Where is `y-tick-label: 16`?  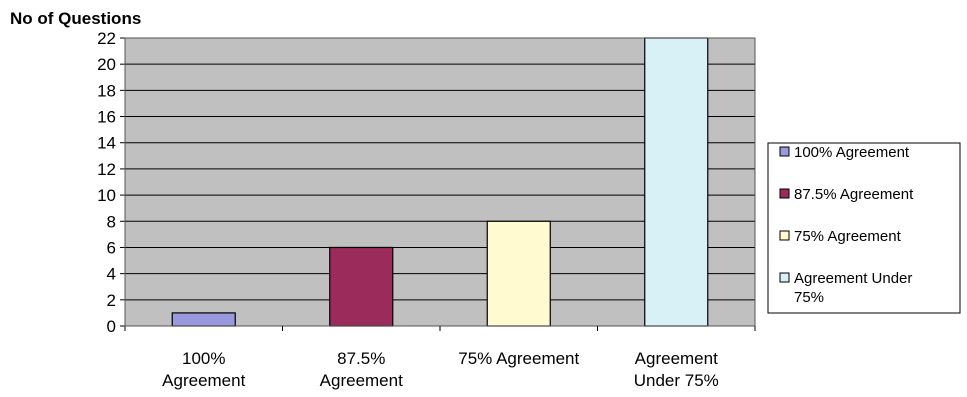 y-tick-label: 16 is located at coordinates (106, 117).